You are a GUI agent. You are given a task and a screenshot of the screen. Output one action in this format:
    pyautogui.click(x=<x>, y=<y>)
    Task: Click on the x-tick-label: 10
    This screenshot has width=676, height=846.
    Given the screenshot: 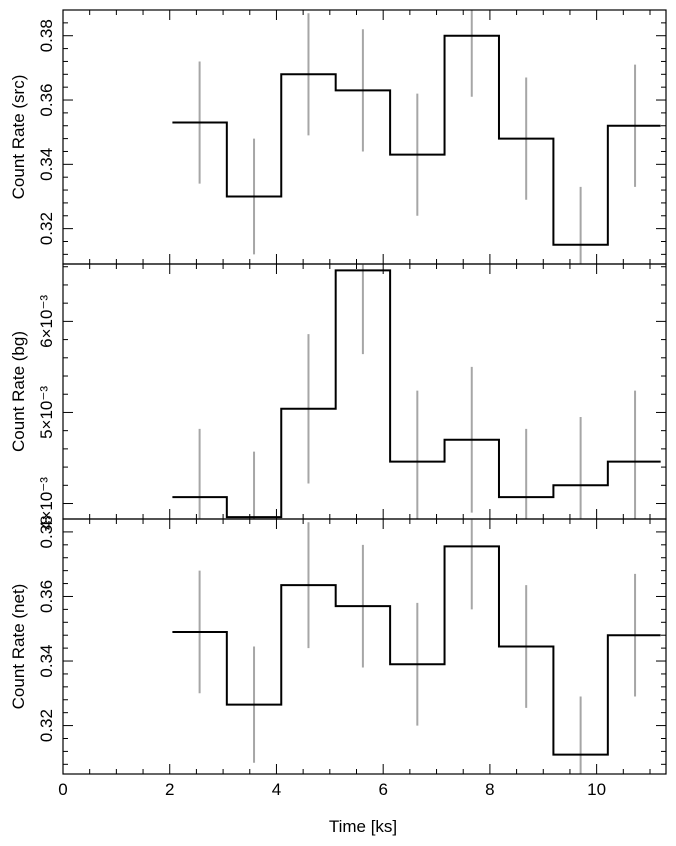 What is the action you would take?
    pyautogui.click(x=596, y=789)
    